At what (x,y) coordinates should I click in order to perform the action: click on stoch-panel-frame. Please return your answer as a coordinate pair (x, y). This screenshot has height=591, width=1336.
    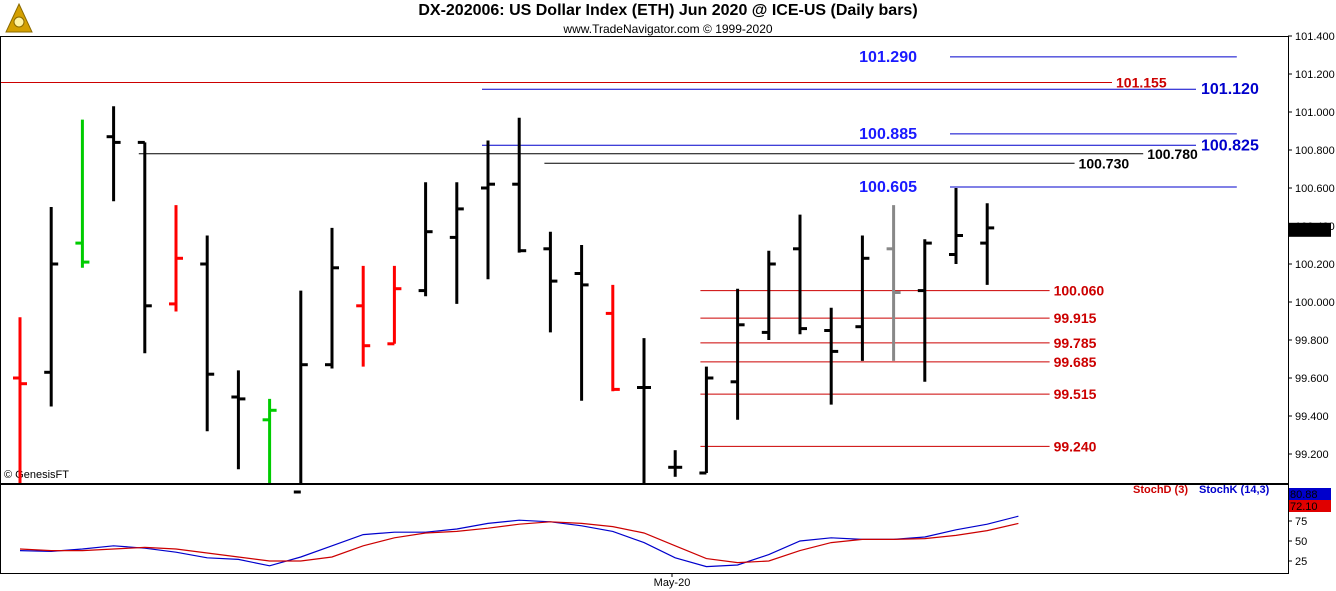
    Looking at the image, I should click on (644, 529).